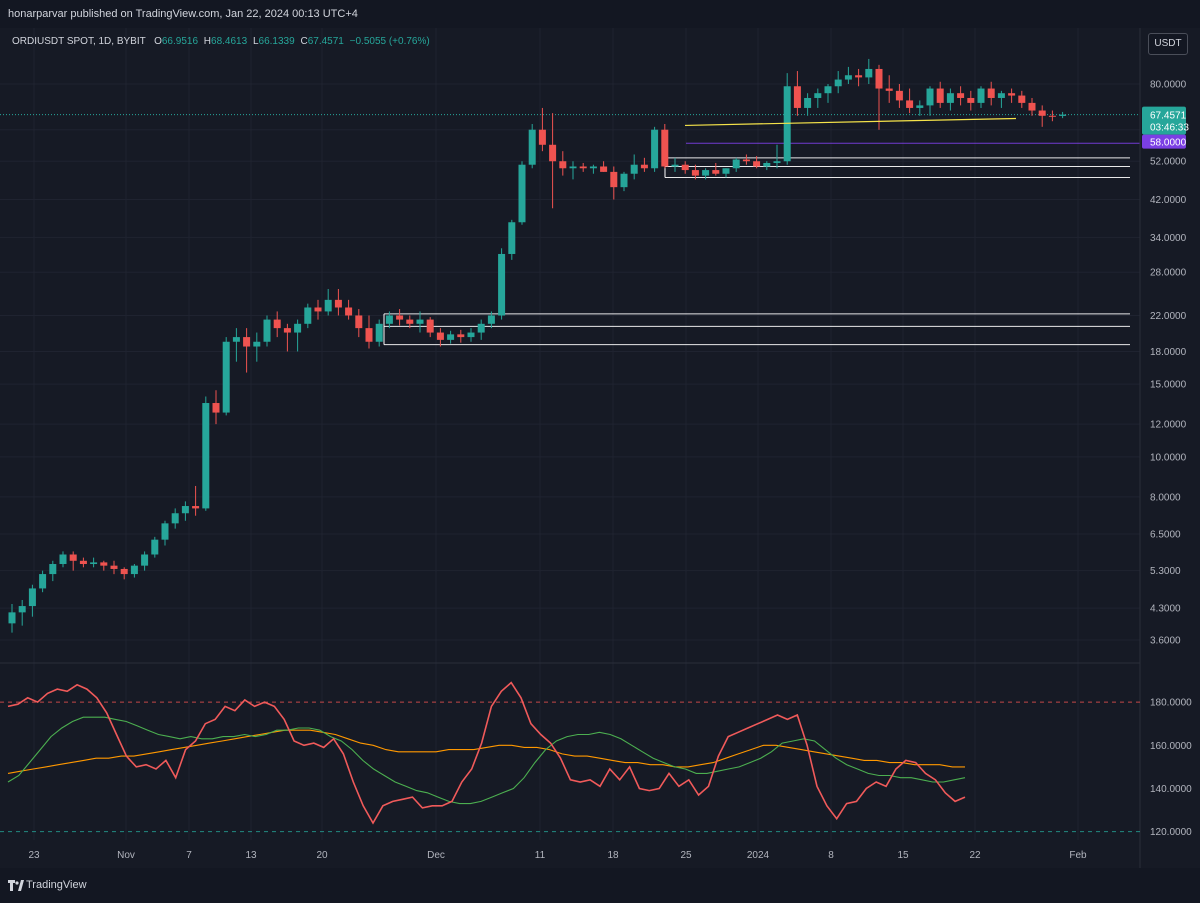 Image resolution: width=1200 pixels, height=903 pixels. Describe the element at coordinates (34, 855) in the screenshot. I see `date-axis-label: 23` at that location.